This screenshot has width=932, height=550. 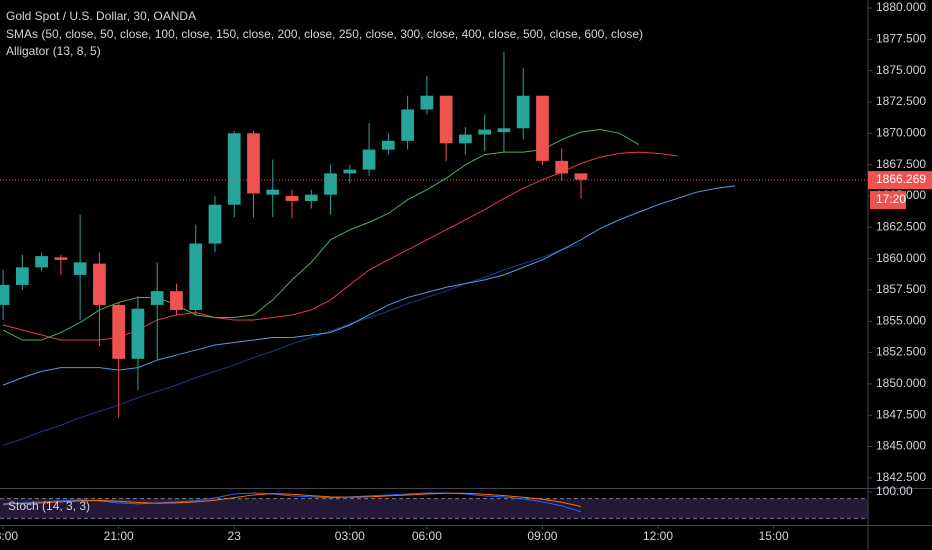 What do you see at coordinates (901, 226) in the screenshot?
I see `y-tick-label: 1862.500` at bounding box center [901, 226].